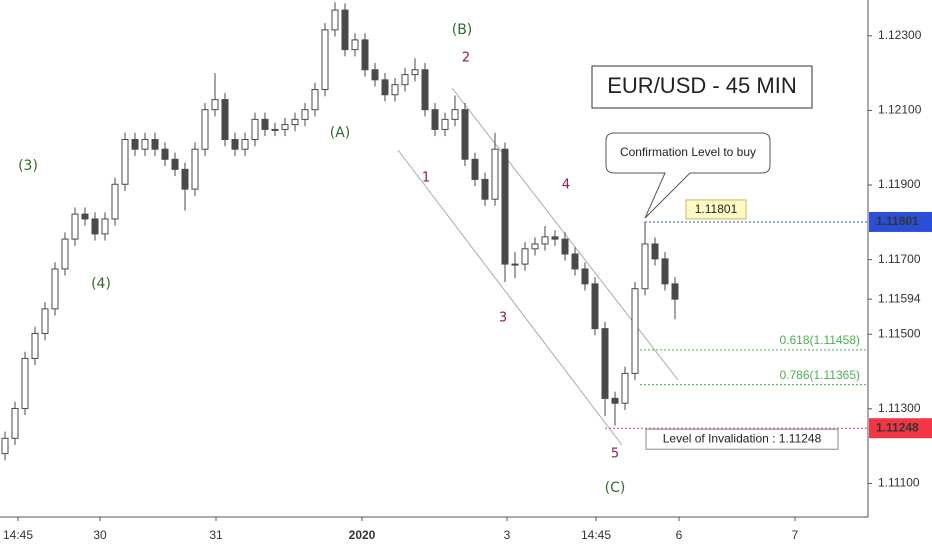 The image size is (932, 555). Describe the element at coordinates (819, 340) in the screenshot. I see `level-note: 0.618(1.11458)` at that location.